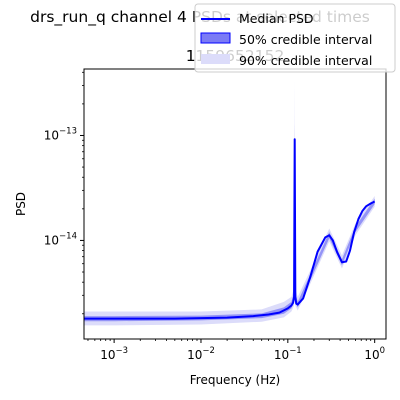  Describe the element at coordinates (60, 239) in the screenshot. I see `y-tick-label: 10−14` at that location.